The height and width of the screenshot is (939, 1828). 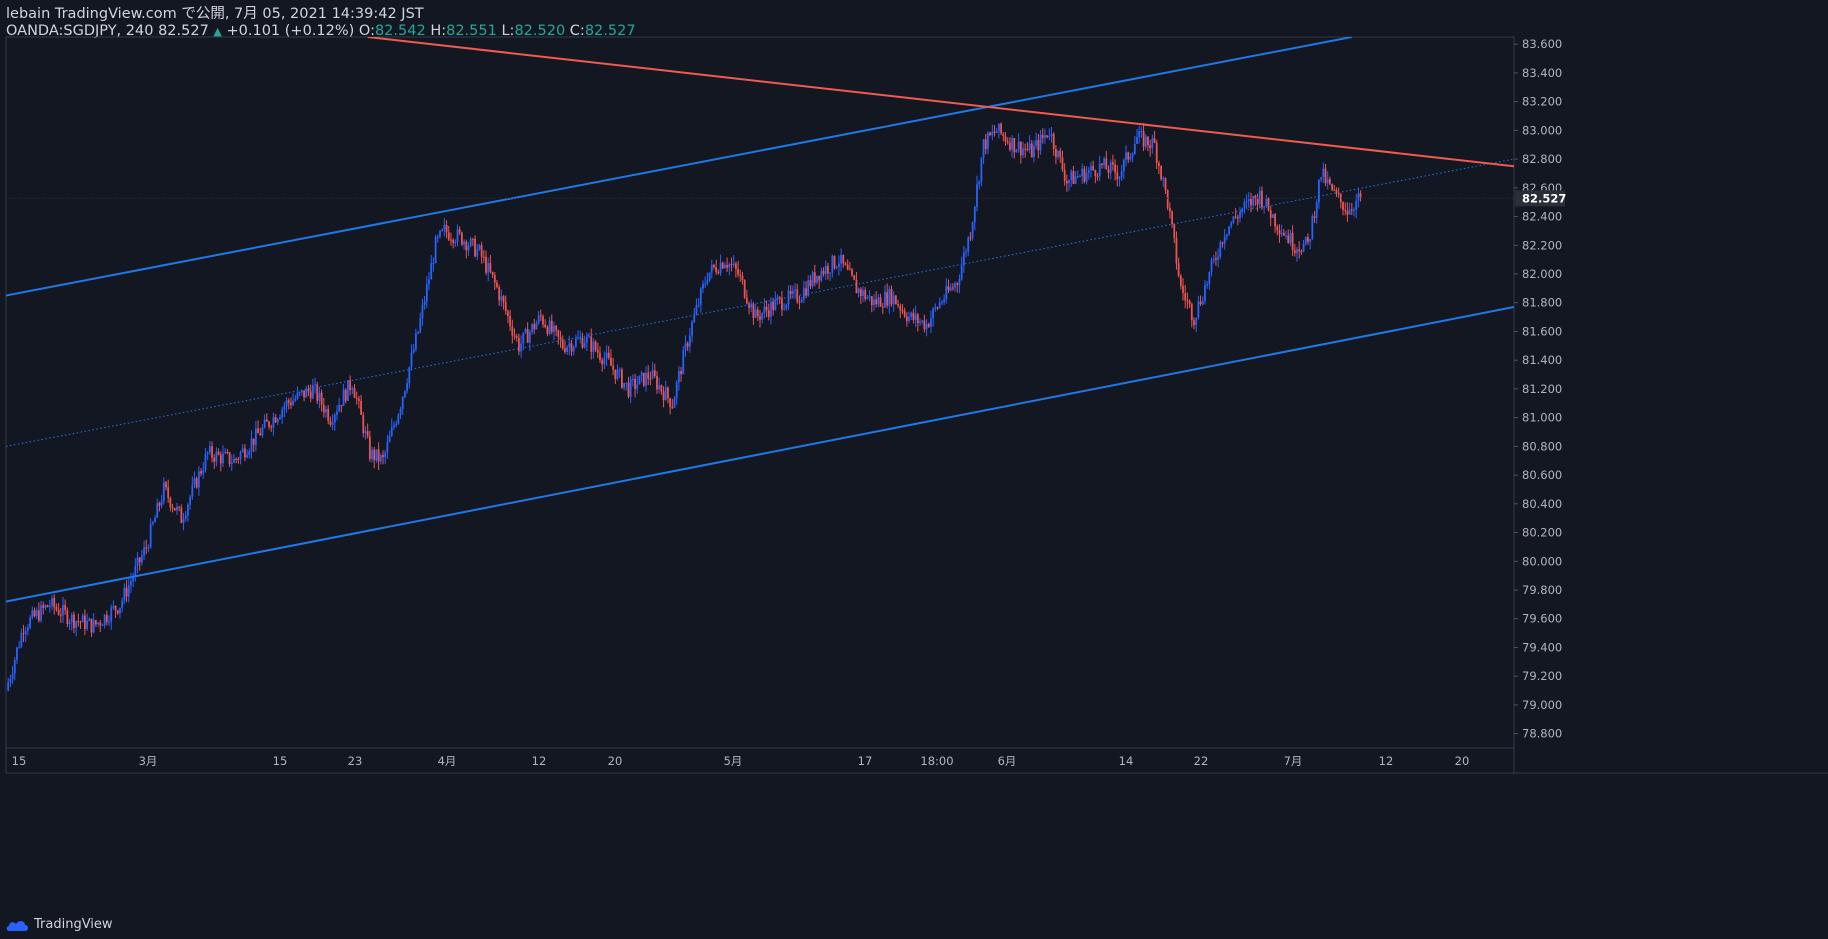 What do you see at coordinates (1542, 389) in the screenshot?
I see `y-tick-label: 81.200` at bounding box center [1542, 389].